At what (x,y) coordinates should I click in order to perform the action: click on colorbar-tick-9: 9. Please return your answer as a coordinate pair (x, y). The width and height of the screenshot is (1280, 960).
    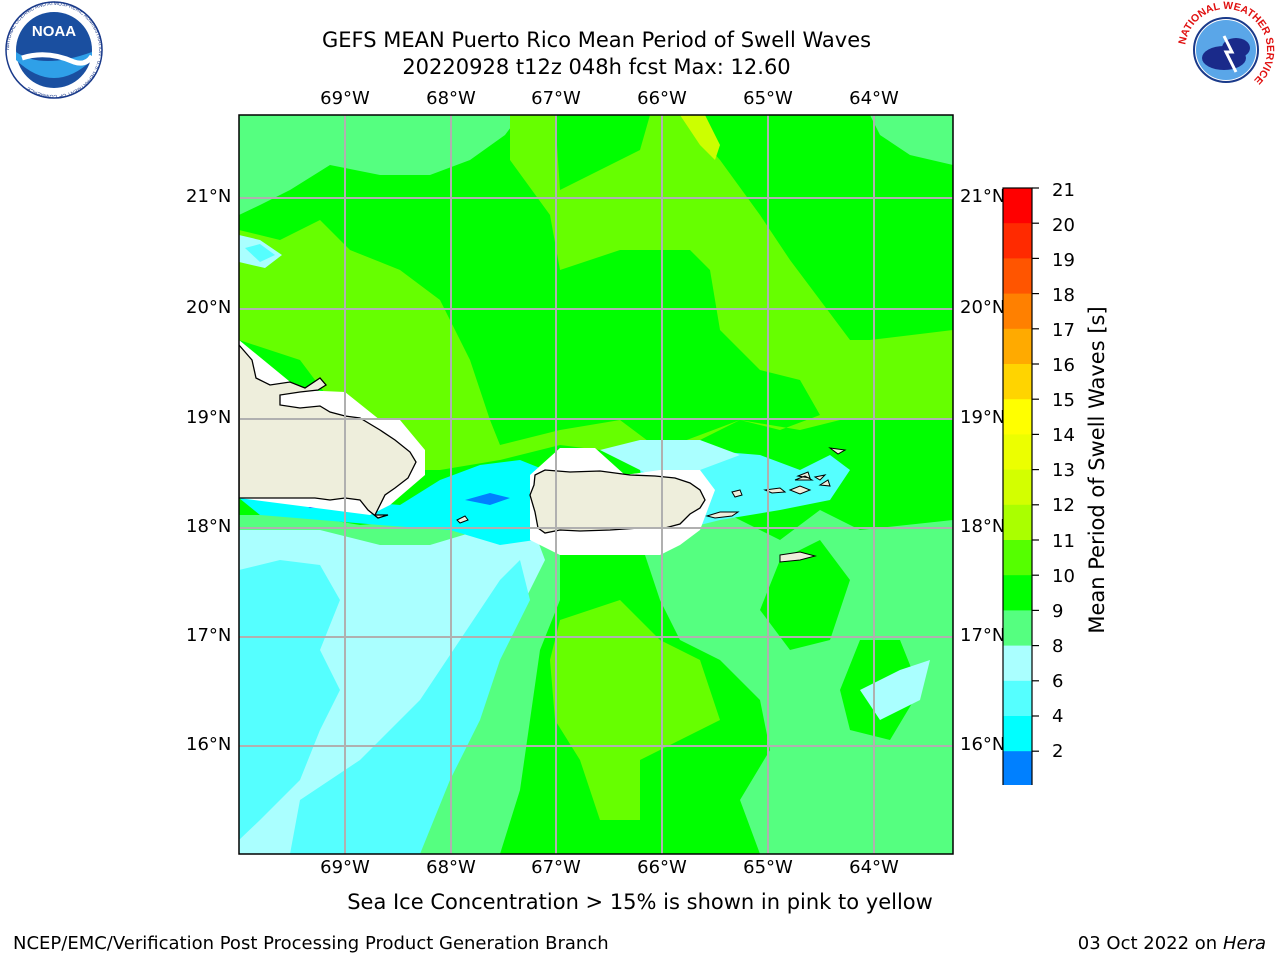
    Looking at the image, I should click on (1058, 611).